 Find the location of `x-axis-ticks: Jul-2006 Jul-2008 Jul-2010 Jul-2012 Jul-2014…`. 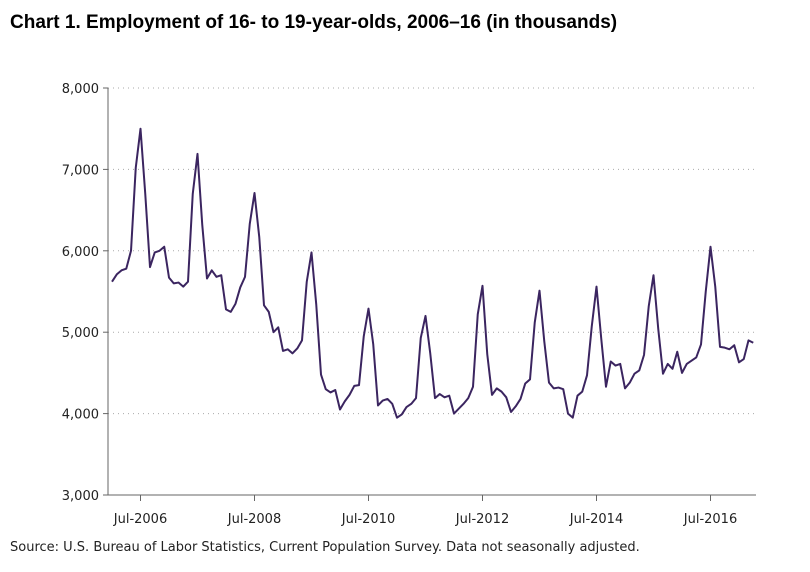

x-axis-ticks: Jul-2006 Jul-2008 Jul-2010 Jul-2012 Jul-2014… is located at coordinates (425, 511).